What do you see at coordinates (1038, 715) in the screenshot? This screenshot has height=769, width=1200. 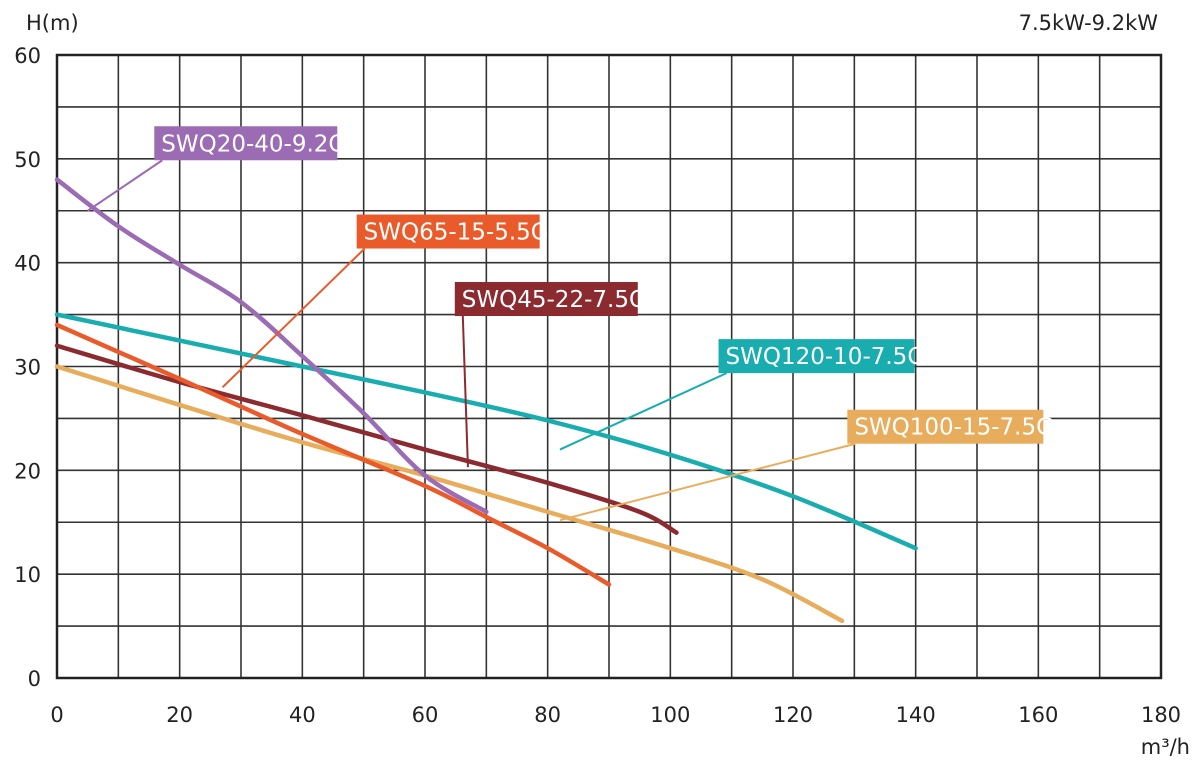 I see `x-tick-label: 160` at bounding box center [1038, 715].